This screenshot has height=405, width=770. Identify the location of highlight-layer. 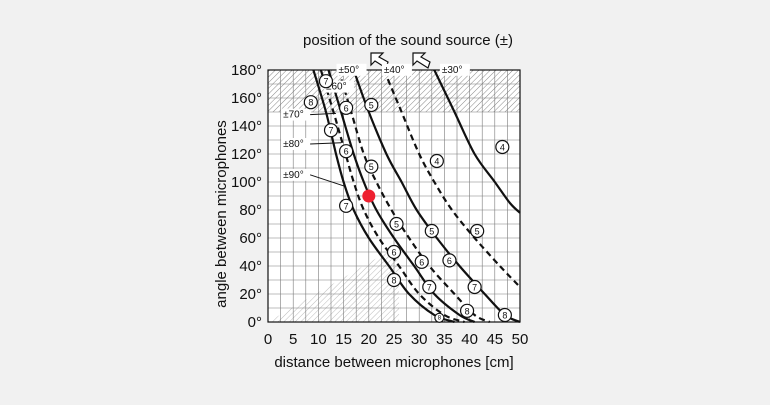
(369, 196).